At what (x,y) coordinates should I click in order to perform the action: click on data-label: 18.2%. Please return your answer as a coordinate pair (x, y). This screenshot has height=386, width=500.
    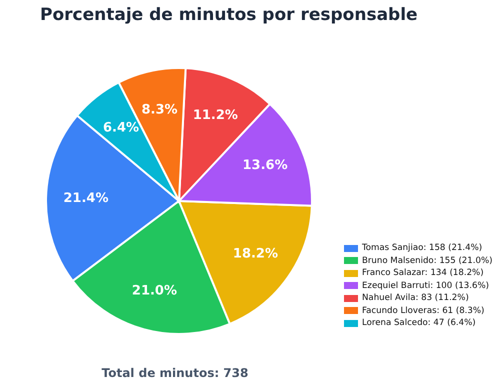
    Looking at the image, I should click on (255, 254).